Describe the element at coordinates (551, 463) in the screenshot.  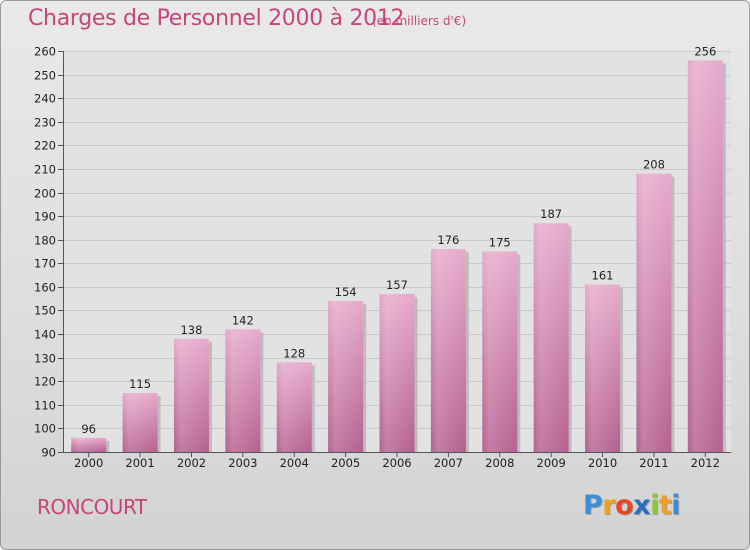
I see `x-tick-label-2009: 2009` at that location.